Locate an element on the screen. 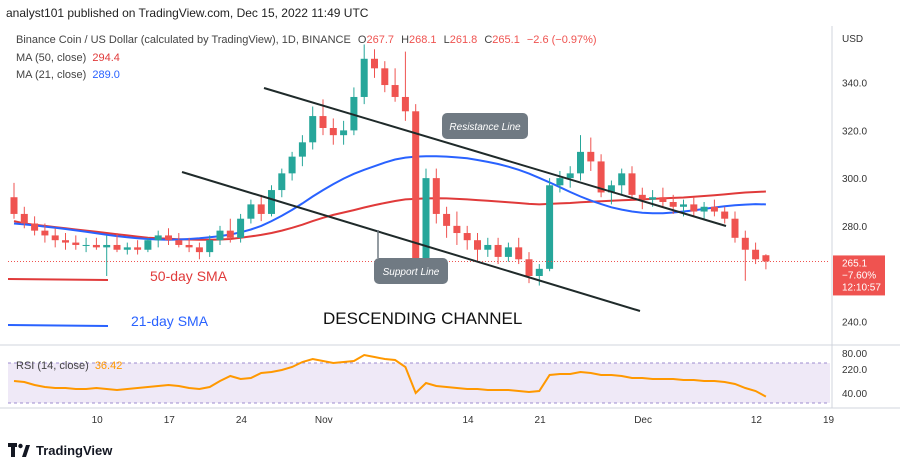 The width and height of the screenshot is (900, 464). sma21-annotation: 21-day SMA is located at coordinates (170, 321).